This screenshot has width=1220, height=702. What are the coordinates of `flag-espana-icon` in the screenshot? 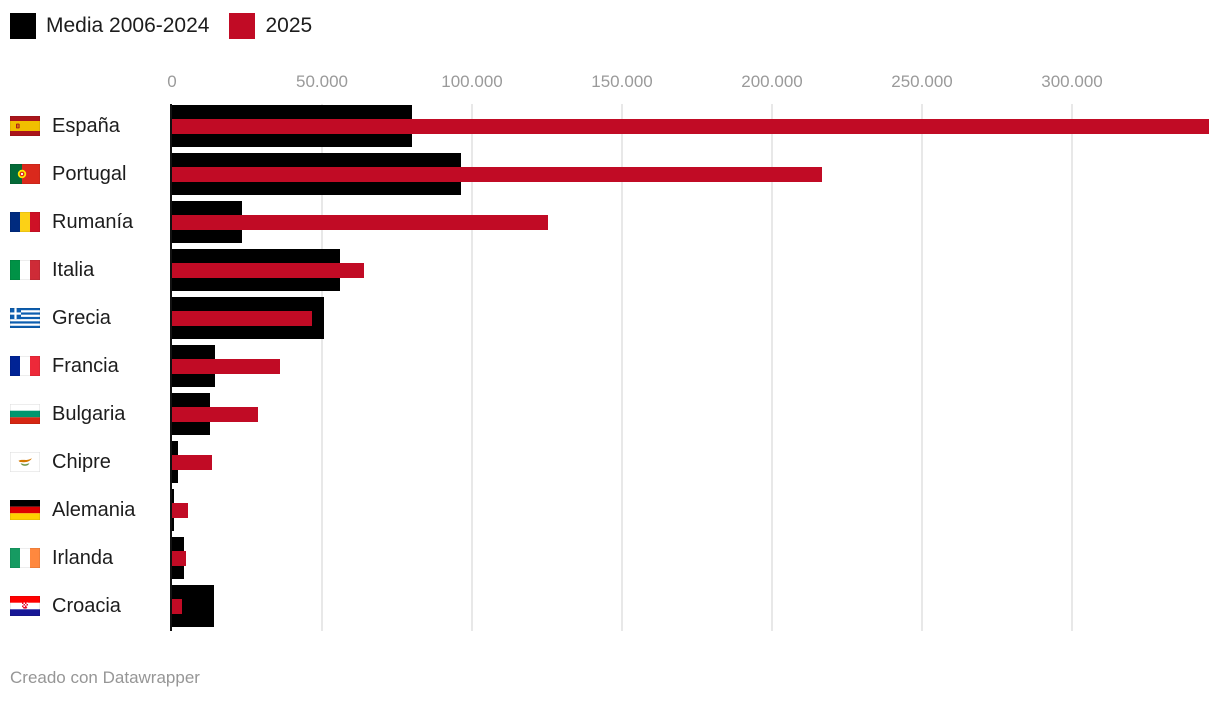 It's located at (25, 126).